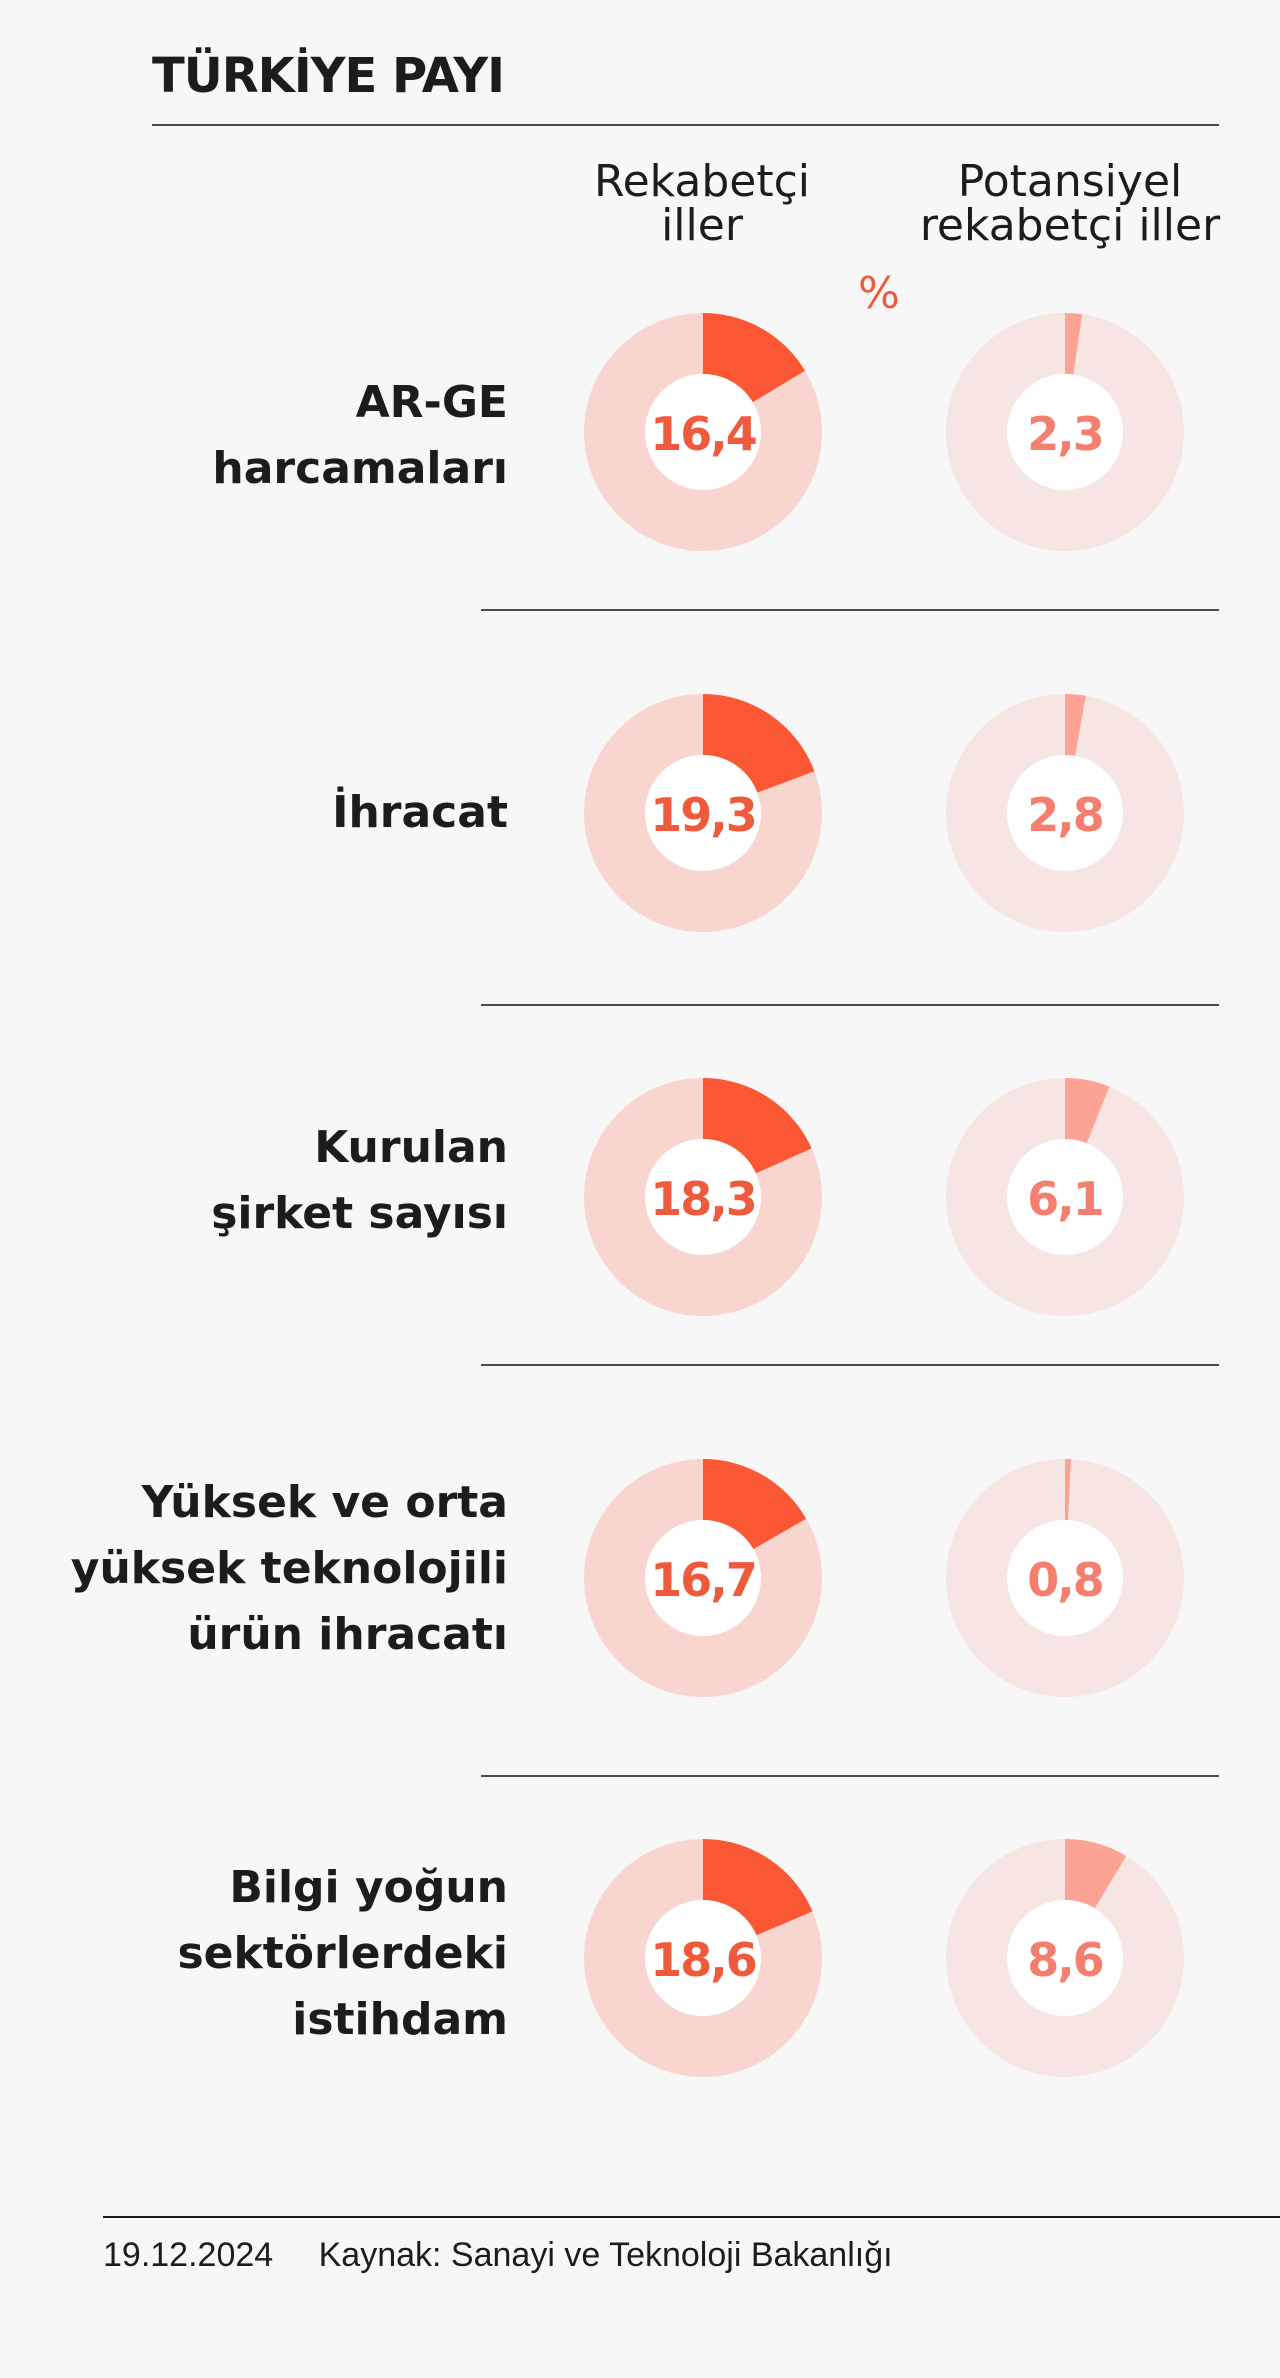 The height and width of the screenshot is (2378, 1280). Describe the element at coordinates (324, 1502) in the screenshot. I see `category-label-line: Yüksek ve orta` at that location.